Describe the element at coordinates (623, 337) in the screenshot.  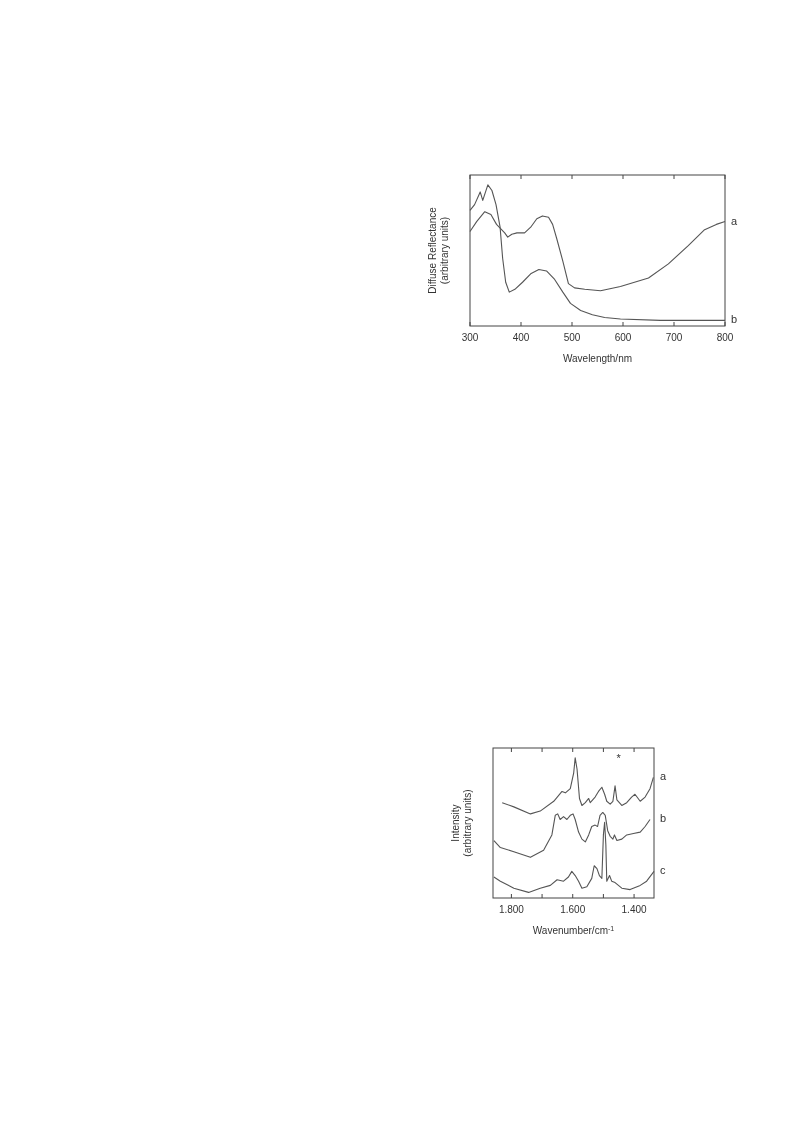
I see `x-tick-label: 600` at that location.